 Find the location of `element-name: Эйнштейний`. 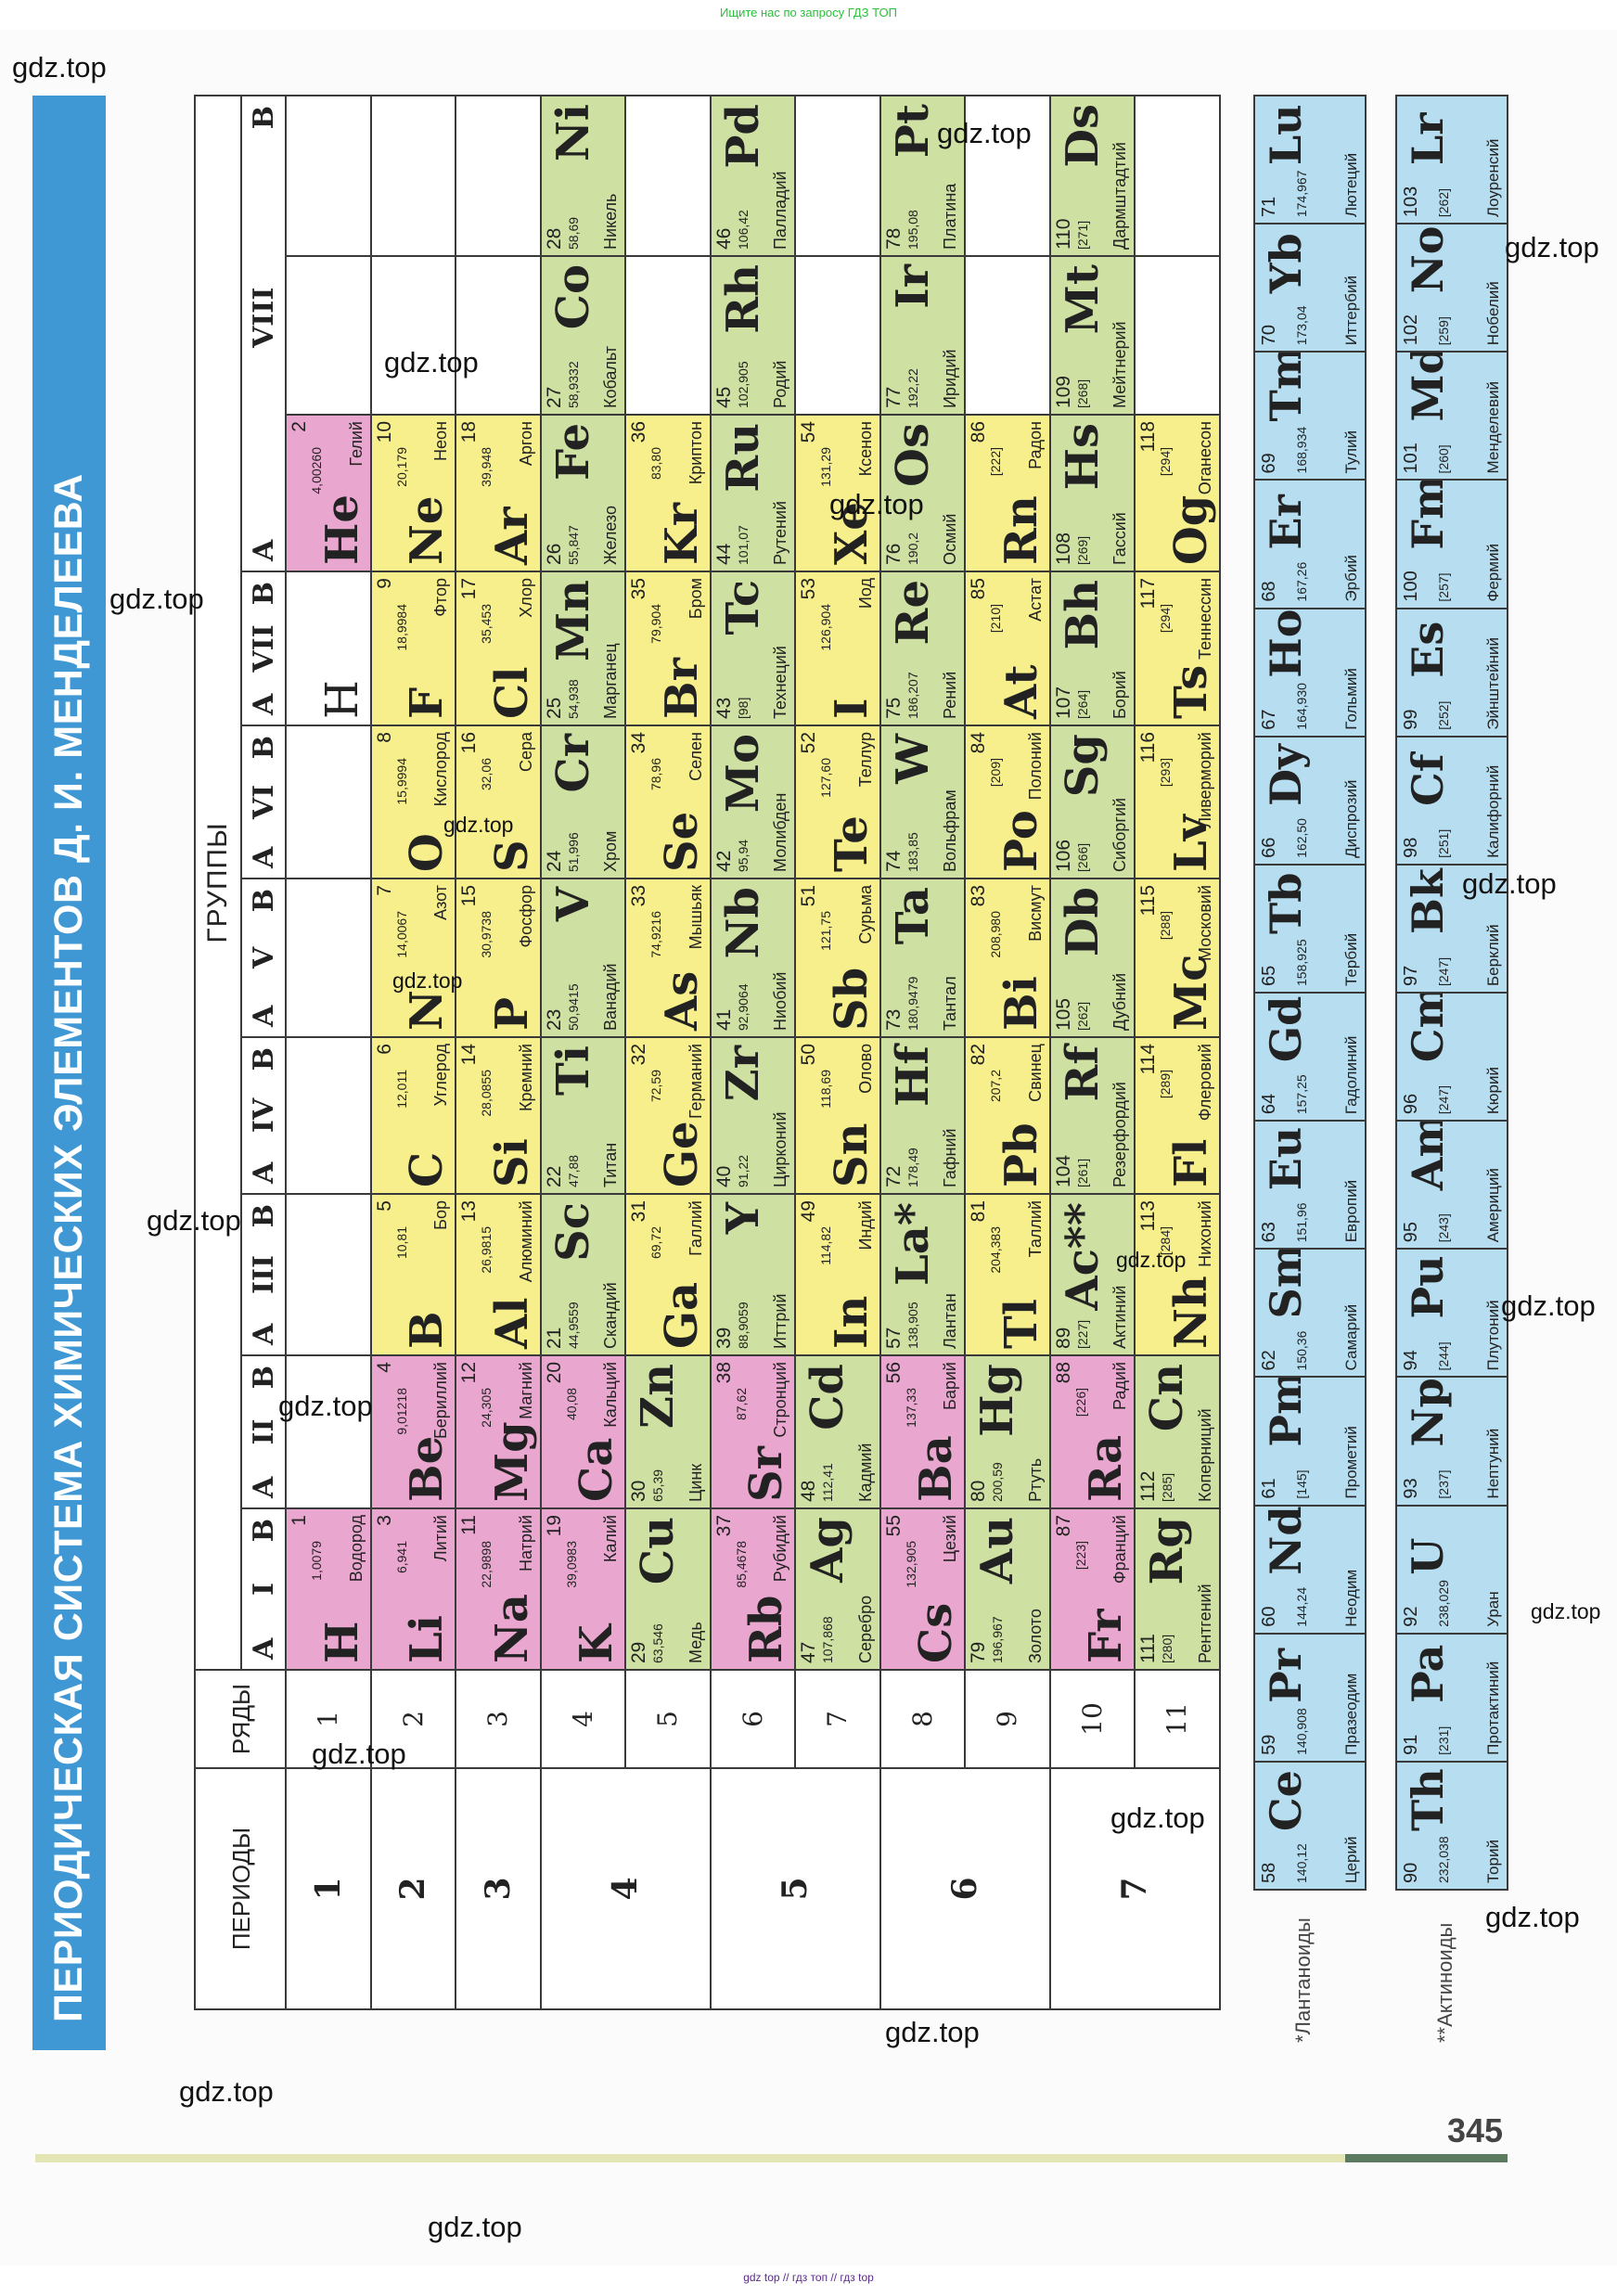

element-name: Эйнштейний is located at coordinates (1493, 684).